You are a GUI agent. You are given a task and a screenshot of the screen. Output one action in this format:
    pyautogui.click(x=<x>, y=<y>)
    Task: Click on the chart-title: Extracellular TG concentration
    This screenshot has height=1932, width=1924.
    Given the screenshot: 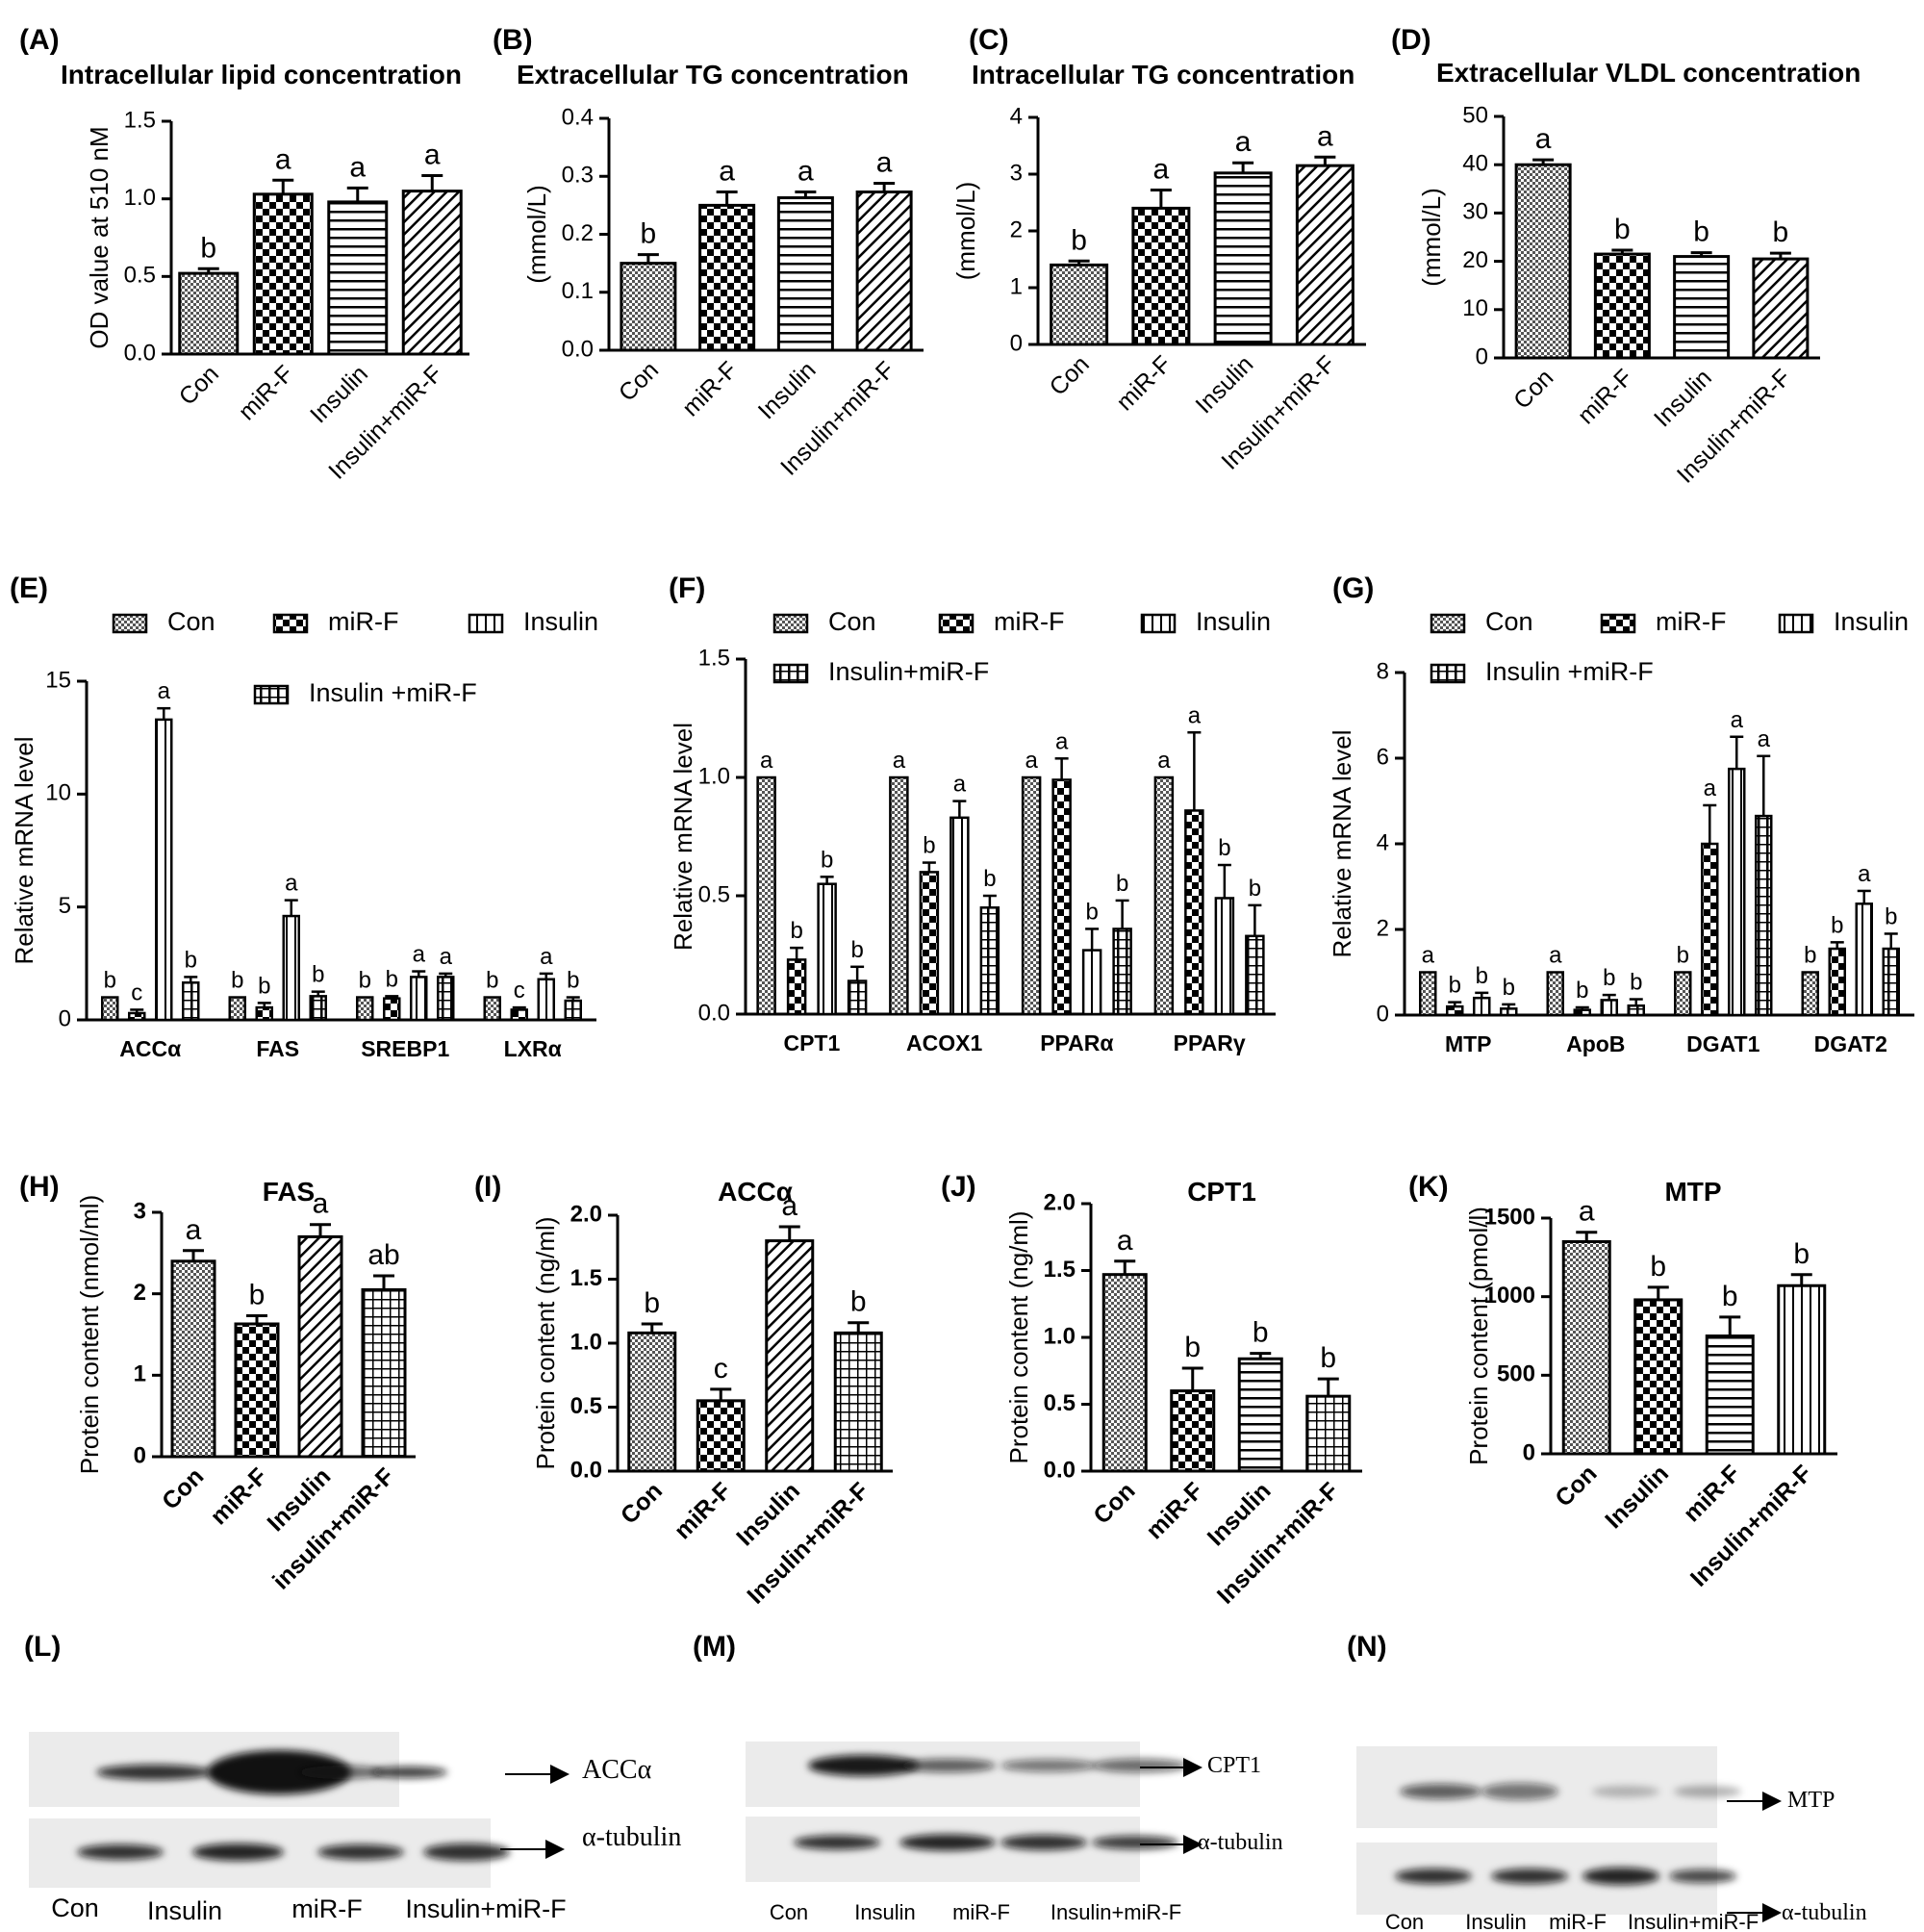 What is the action you would take?
    pyautogui.click(x=713, y=74)
    